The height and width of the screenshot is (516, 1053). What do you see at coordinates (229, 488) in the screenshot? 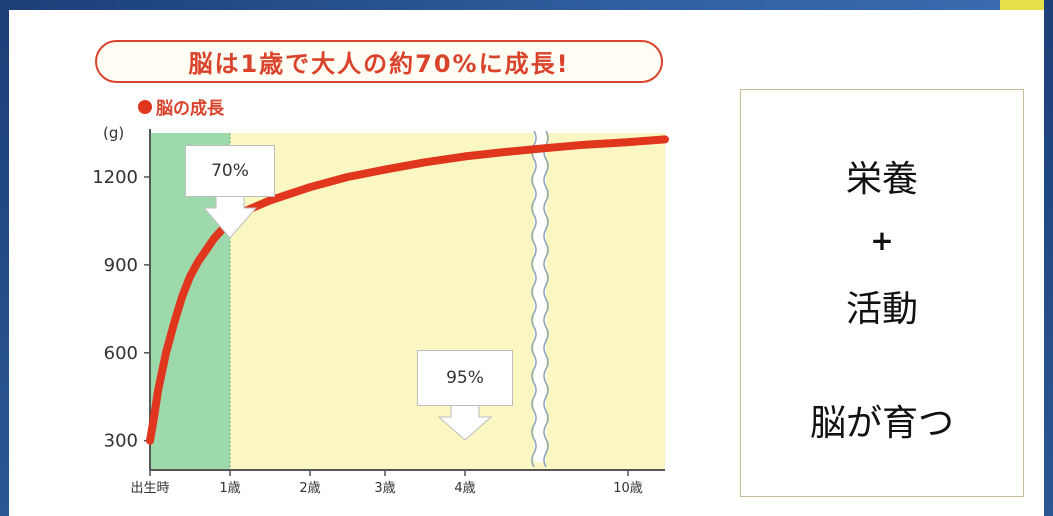
I see `x-tick-label: 1歳` at bounding box center [229, 488].